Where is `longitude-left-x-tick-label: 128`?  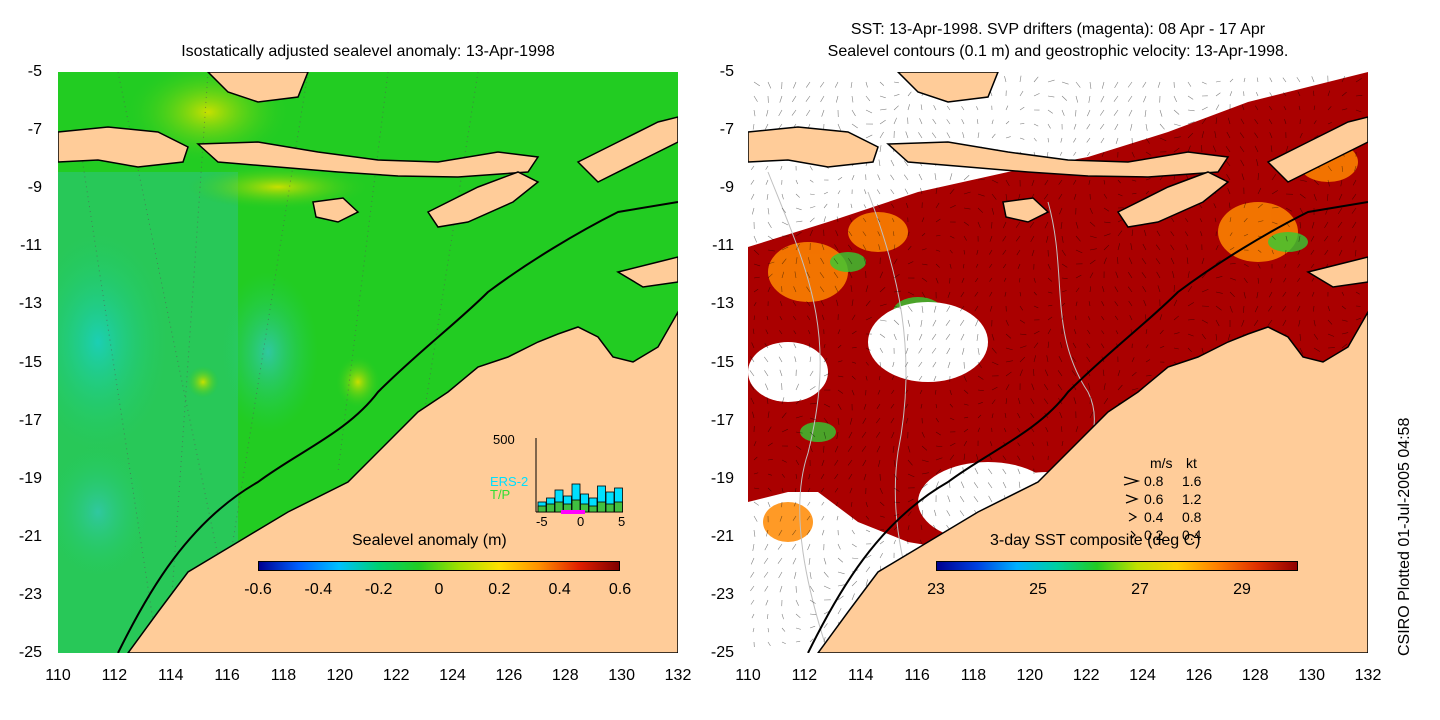
longitude-left-x-tick-label: 128 is located at coordinates (565, 675).